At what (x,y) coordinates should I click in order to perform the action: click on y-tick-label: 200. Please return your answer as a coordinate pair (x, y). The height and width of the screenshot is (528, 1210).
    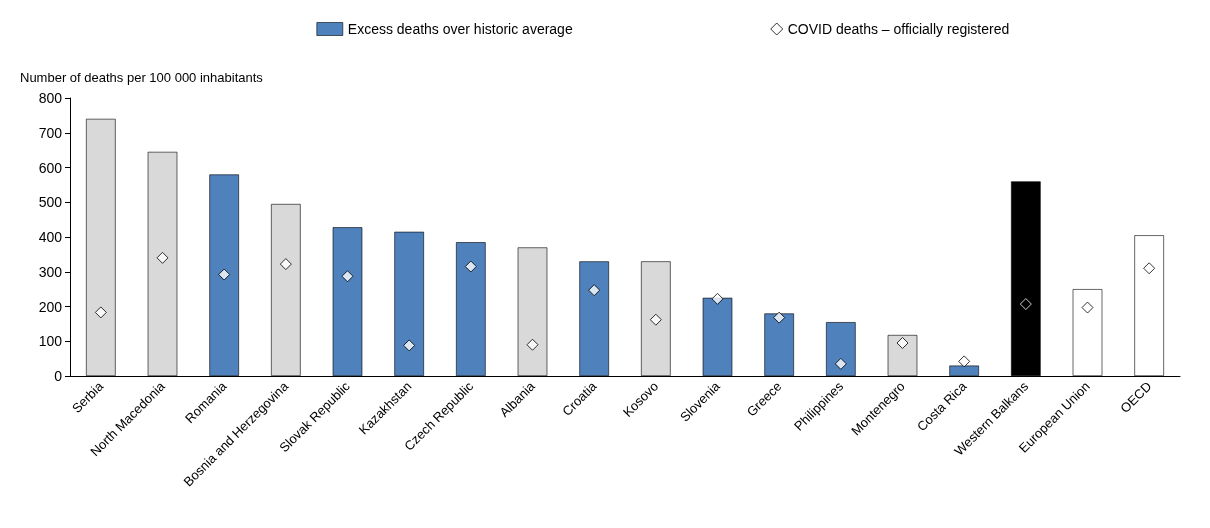
    Looking at the image, I should click on (50, 306).